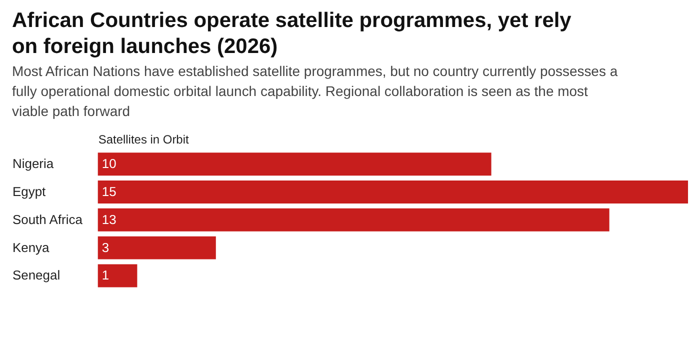  I want to click on chart-subtitle: Most African Nations have established satellite programmes, but no country currently possesses a fully operational domestic orbital launch capability. Regional collaboration is seen as the most viable path forward, so click(315, 91).